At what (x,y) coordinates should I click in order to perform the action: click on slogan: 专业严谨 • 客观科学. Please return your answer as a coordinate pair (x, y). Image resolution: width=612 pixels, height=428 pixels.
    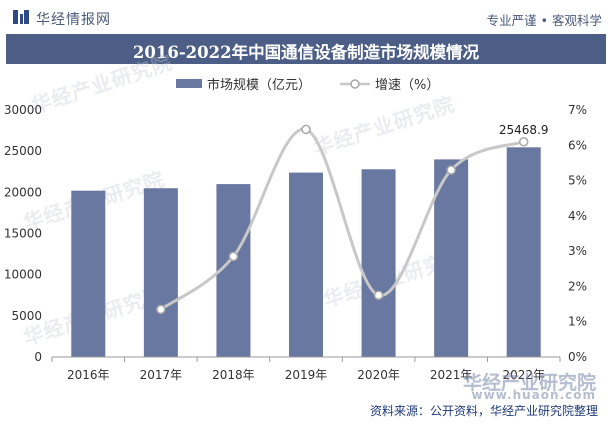
    Looking at the image, I should click on (544, 20).